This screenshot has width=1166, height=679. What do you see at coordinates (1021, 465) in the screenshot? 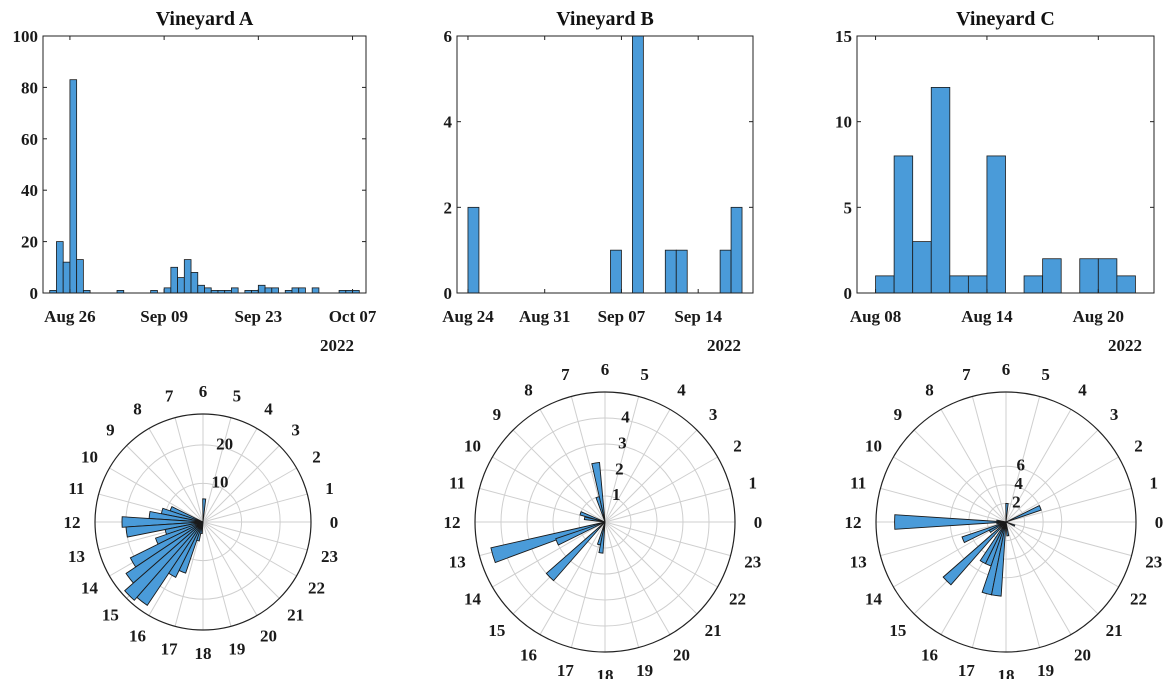
I see `r-tick-label: 6` at bounding box center [1021, 465].